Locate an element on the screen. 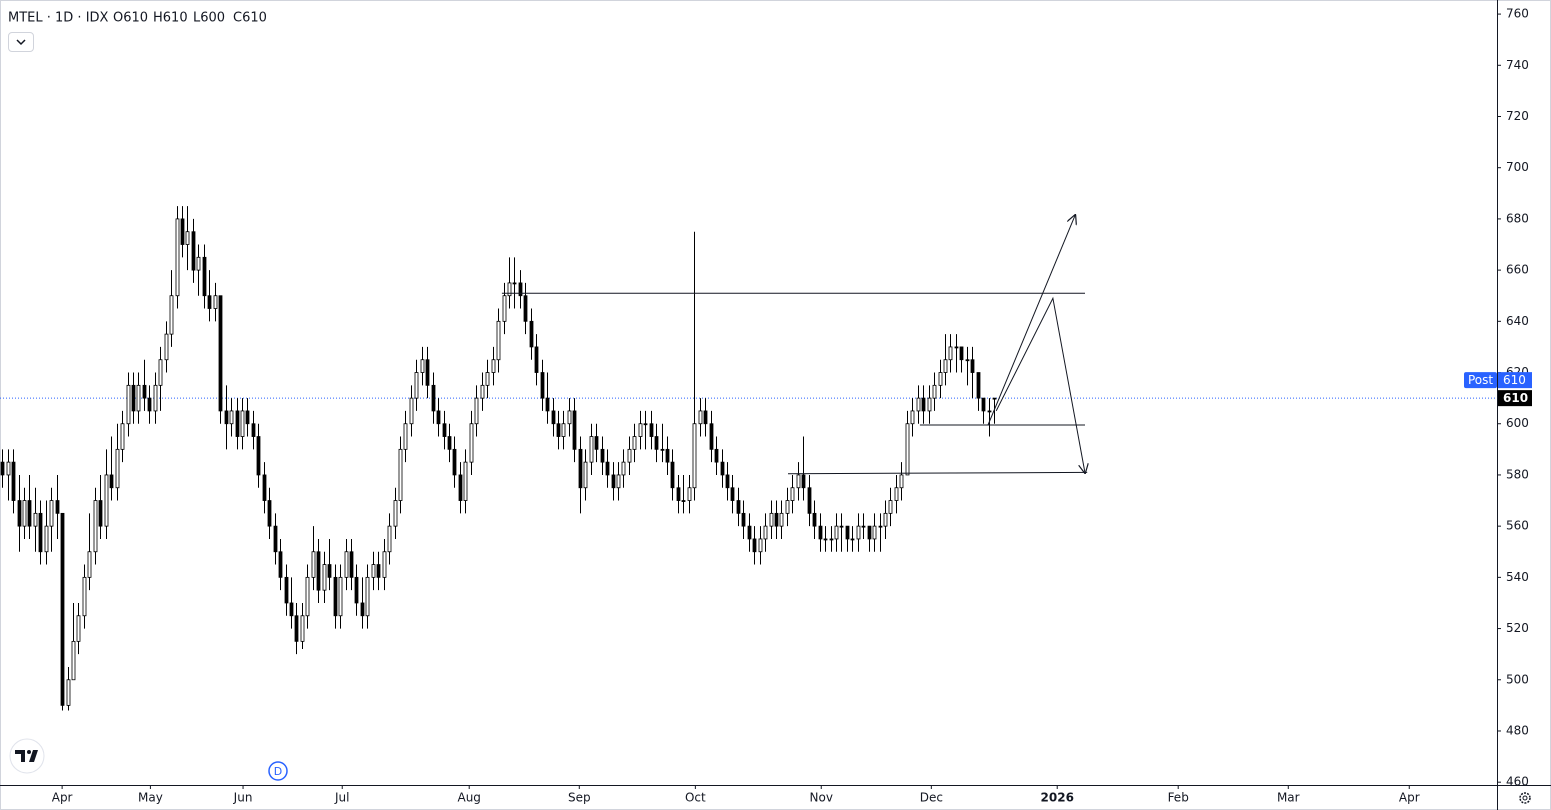 The height and width of the screenshot is (810, 1551). event-marker is located at coordinates (278, 771).